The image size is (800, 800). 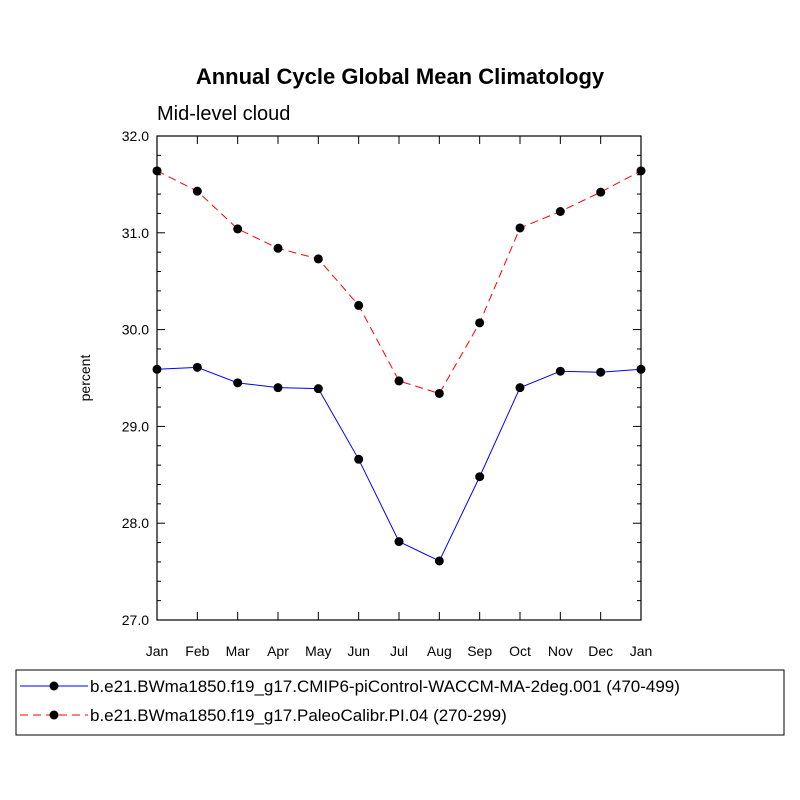 I want to click on chart-subtitle: Mid-level cloud, so click(x=223, y=114).